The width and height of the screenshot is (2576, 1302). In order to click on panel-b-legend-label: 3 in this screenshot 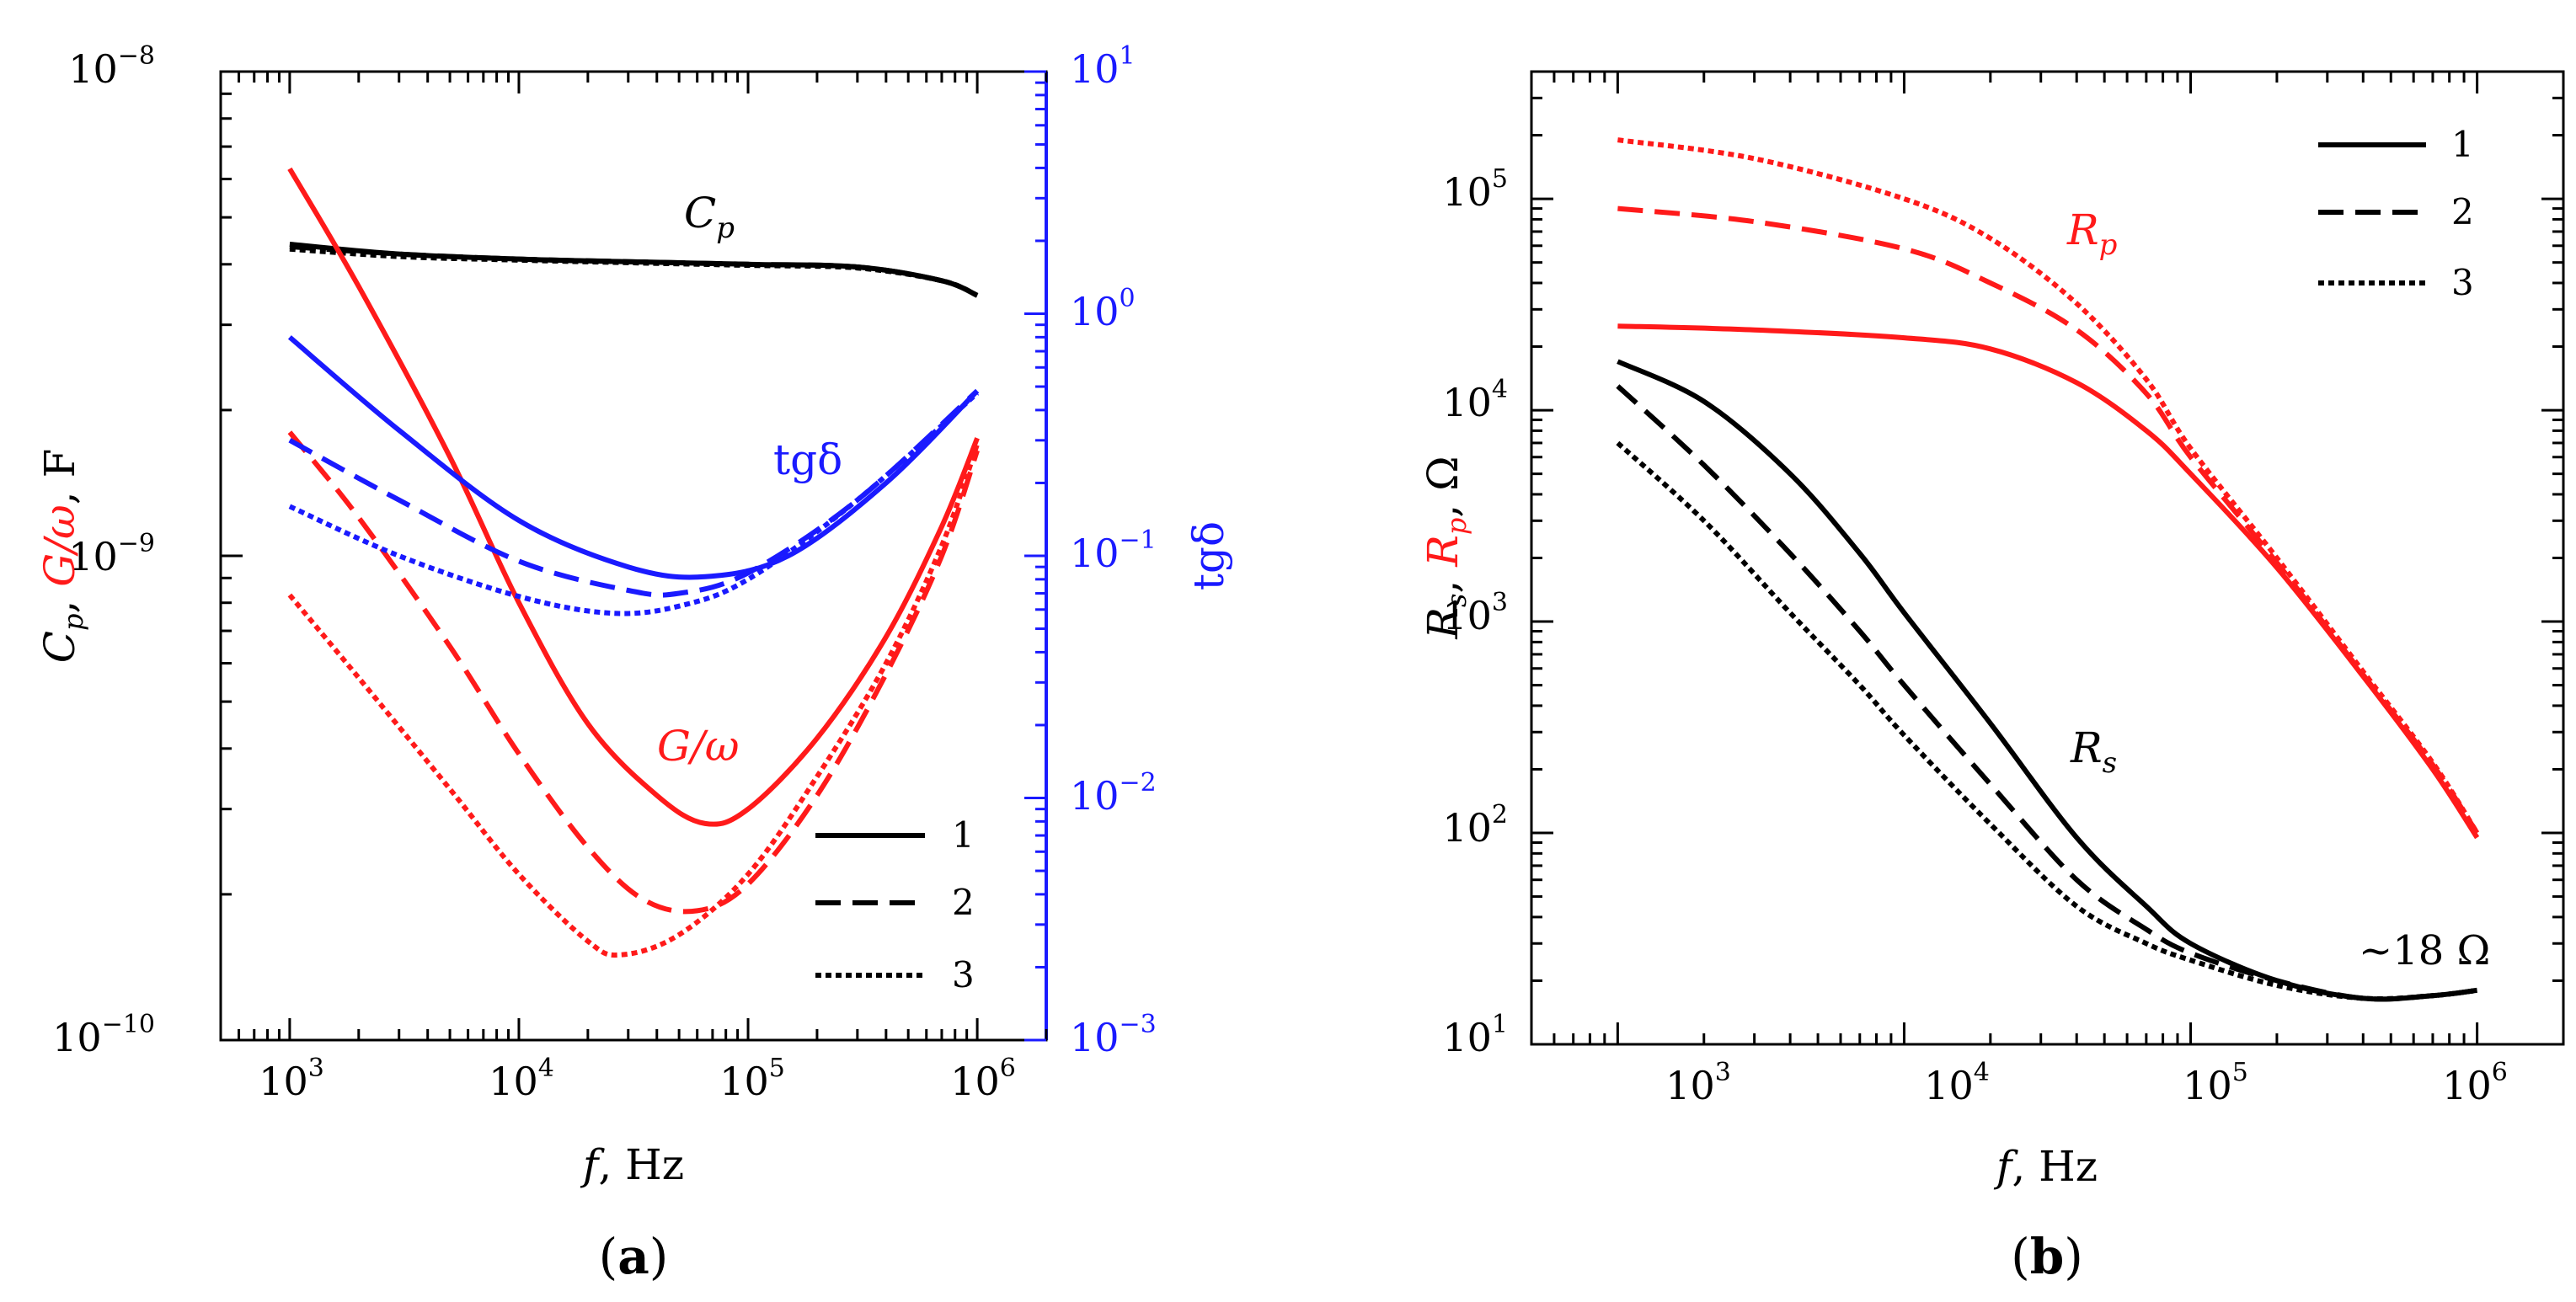, I will do `click(2462, 282)`.